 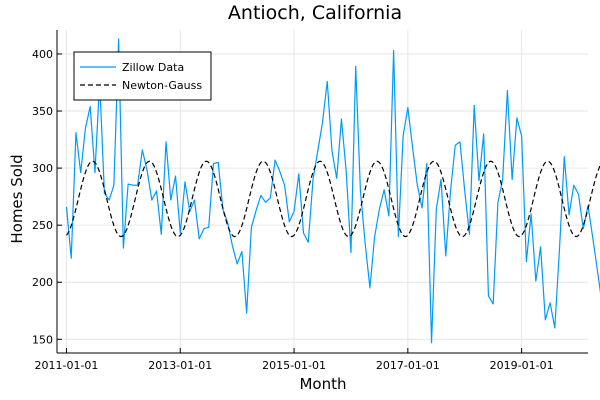 I want to click on y-tick-label: 400, so click(x=42, y=54).